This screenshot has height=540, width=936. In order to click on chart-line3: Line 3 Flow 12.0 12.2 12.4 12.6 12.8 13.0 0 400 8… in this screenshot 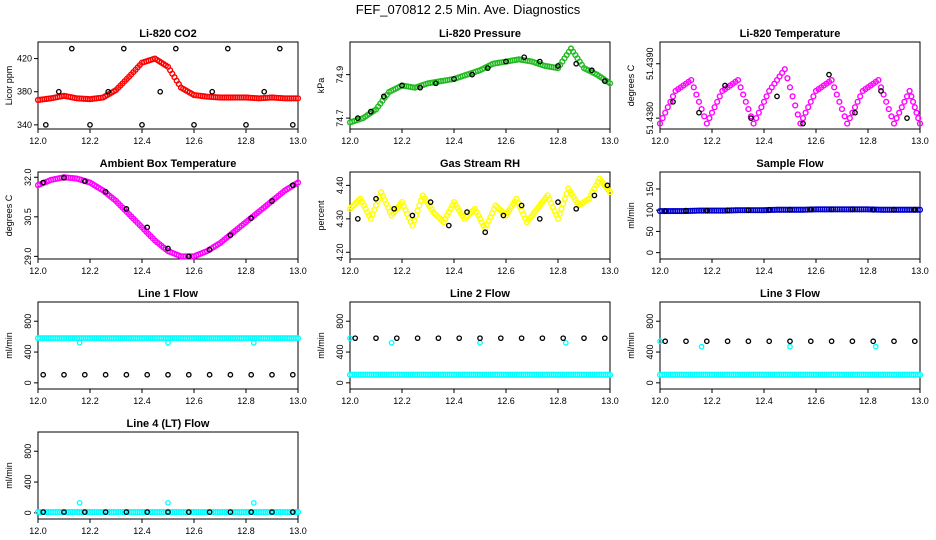, I will do `click(777, 347)`.